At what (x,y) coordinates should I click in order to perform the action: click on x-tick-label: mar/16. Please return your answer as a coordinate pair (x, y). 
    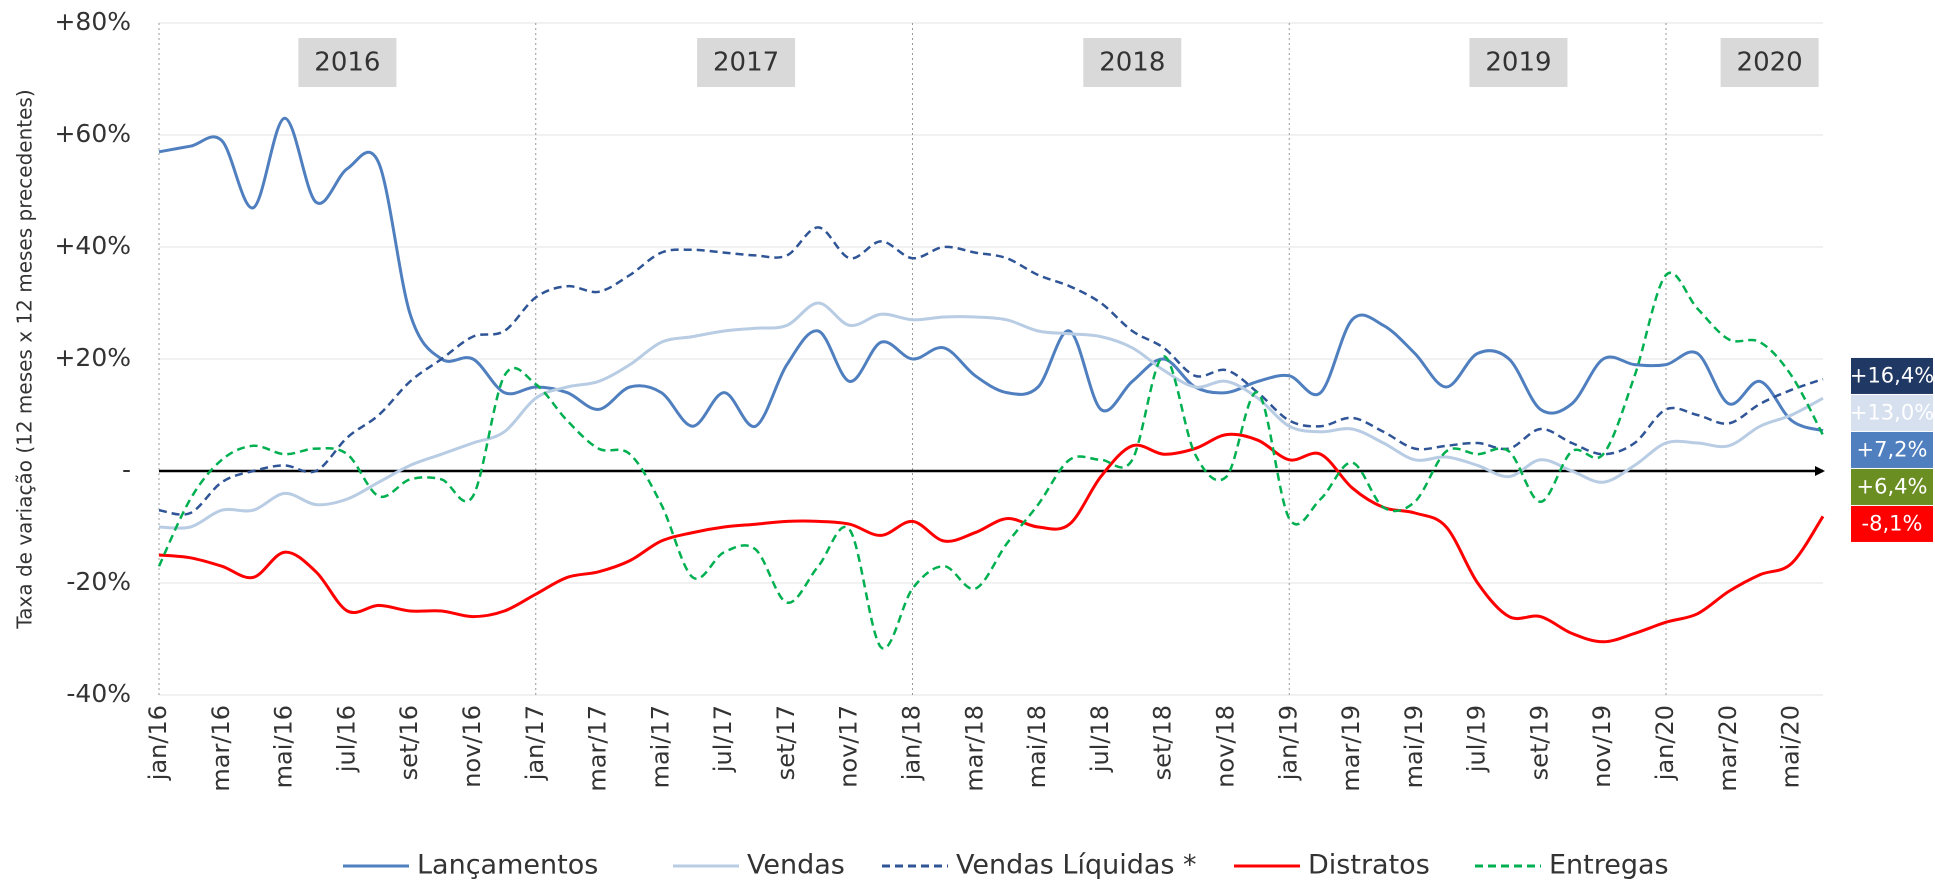
    Looking at the image, I should click on (221, 748).